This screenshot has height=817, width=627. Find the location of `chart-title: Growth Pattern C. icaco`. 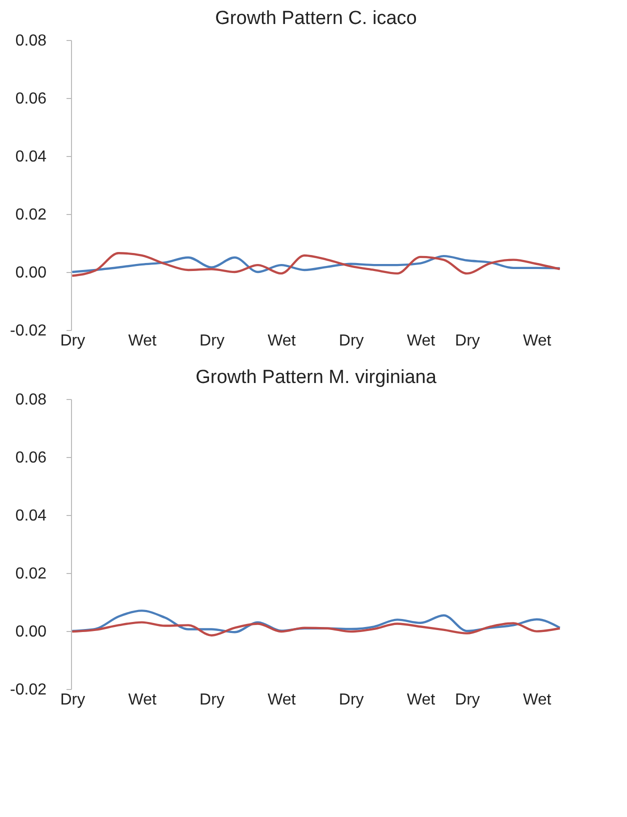

chart-title: Growth Pattern C. icaco is located at coordinates (316, 18).